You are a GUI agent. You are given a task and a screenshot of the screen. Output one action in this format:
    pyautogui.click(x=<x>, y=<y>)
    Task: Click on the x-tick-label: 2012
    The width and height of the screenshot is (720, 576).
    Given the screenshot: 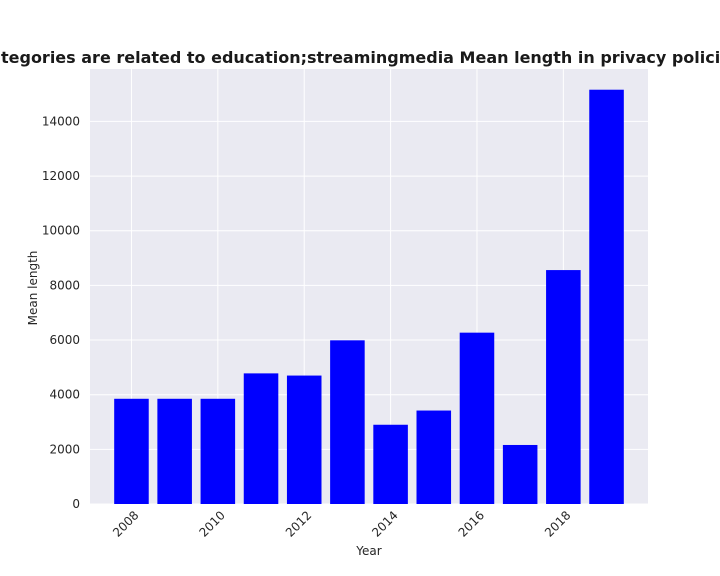 What is the action you would take?
    pyautogui.click(x=298, y=523)
    